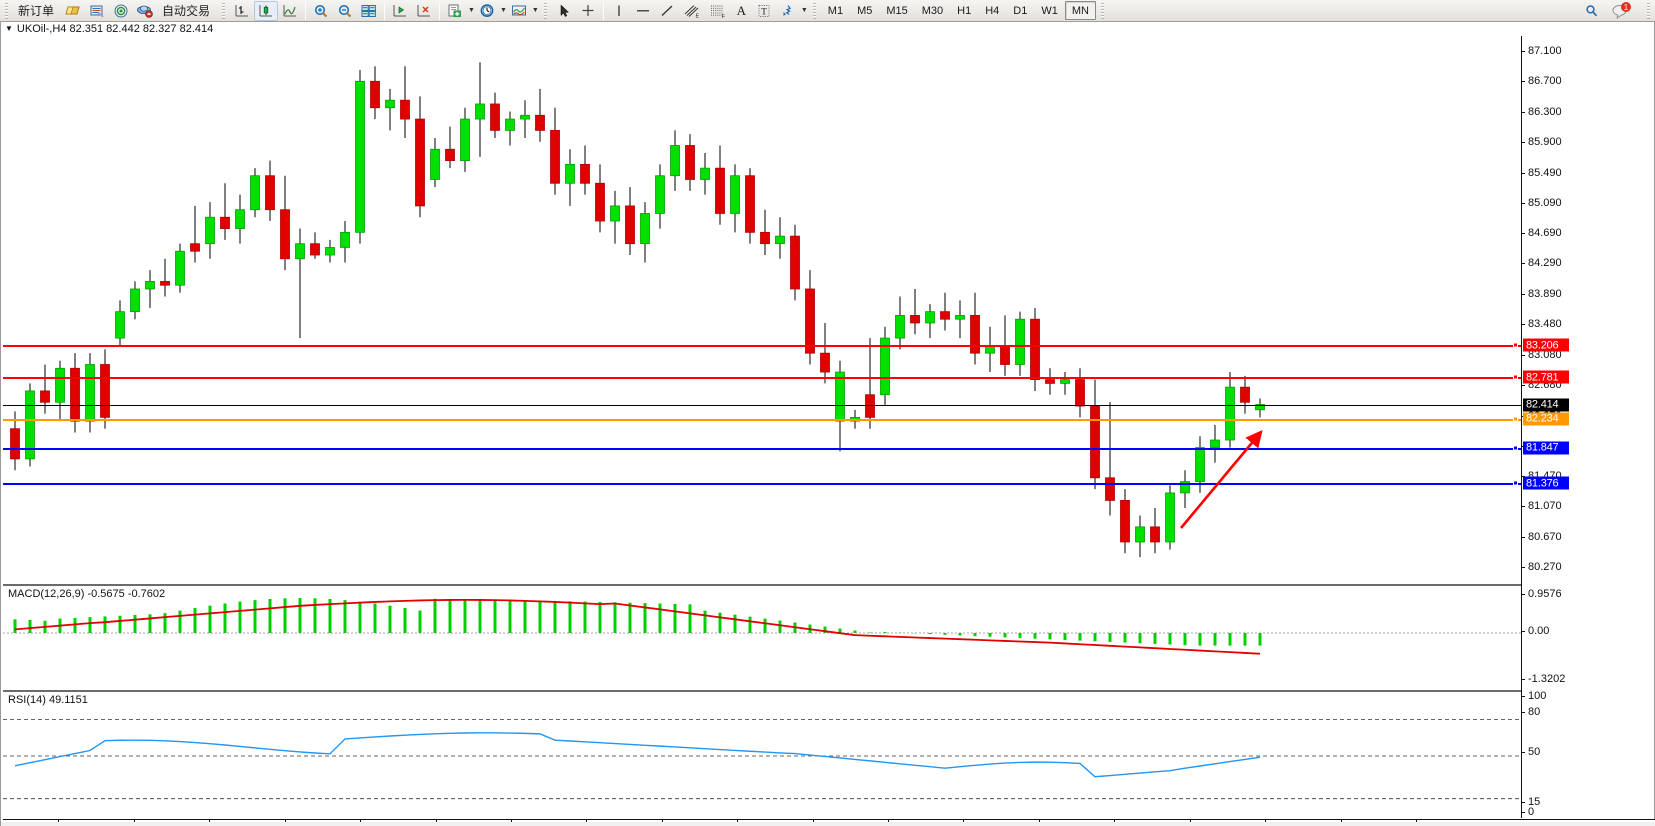 This screenshot has width=1655, height=826. I want to click on svg-text: T, so click(764, 11).